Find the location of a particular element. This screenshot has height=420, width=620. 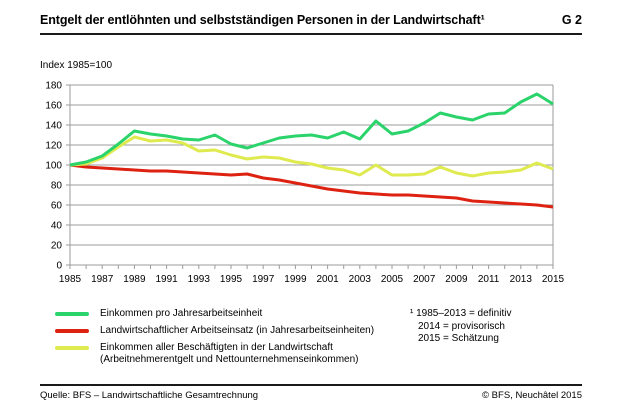

red-line-swatch is located at coordinates (72, 331).